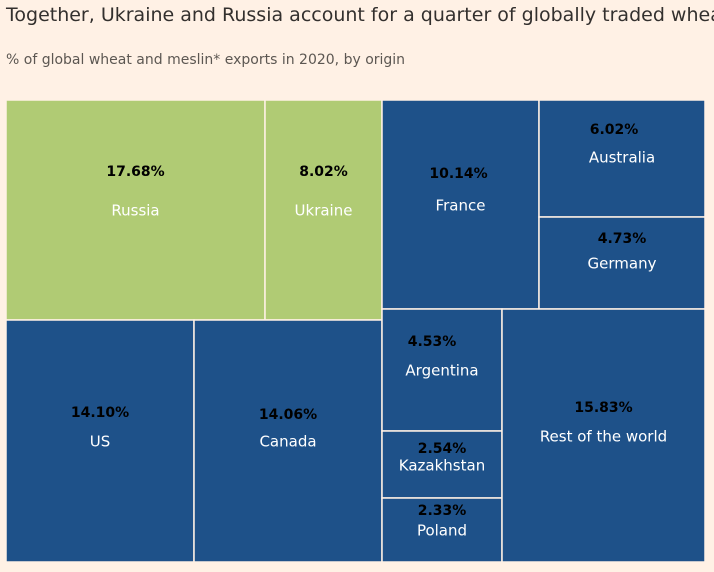 The image size is (714, 572). I want to click on value-label-canada: 14.06%, so click(288, 415).